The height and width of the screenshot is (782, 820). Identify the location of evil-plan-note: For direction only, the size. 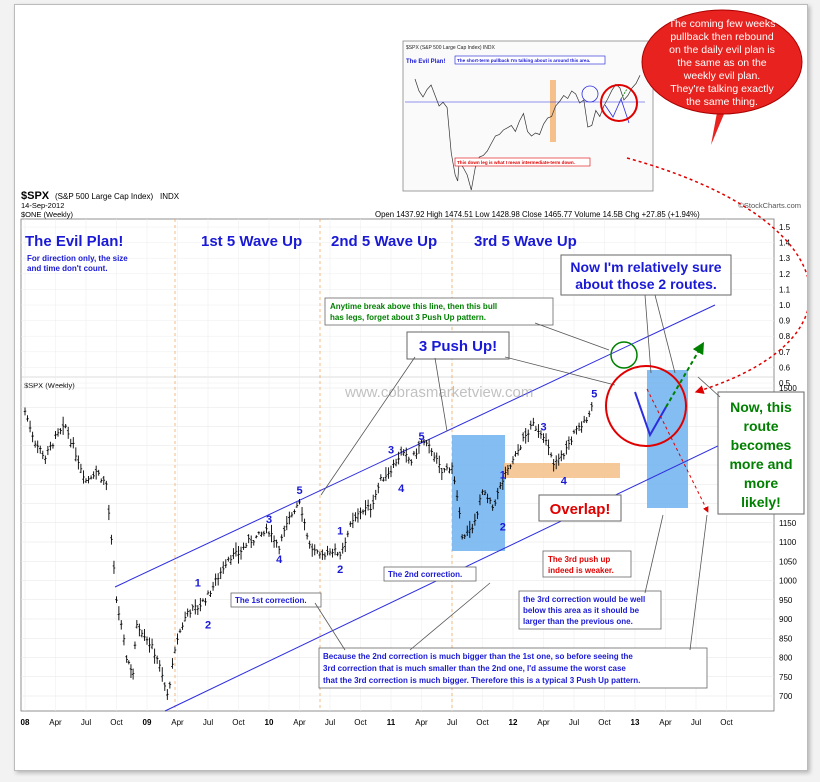
(77, 258).